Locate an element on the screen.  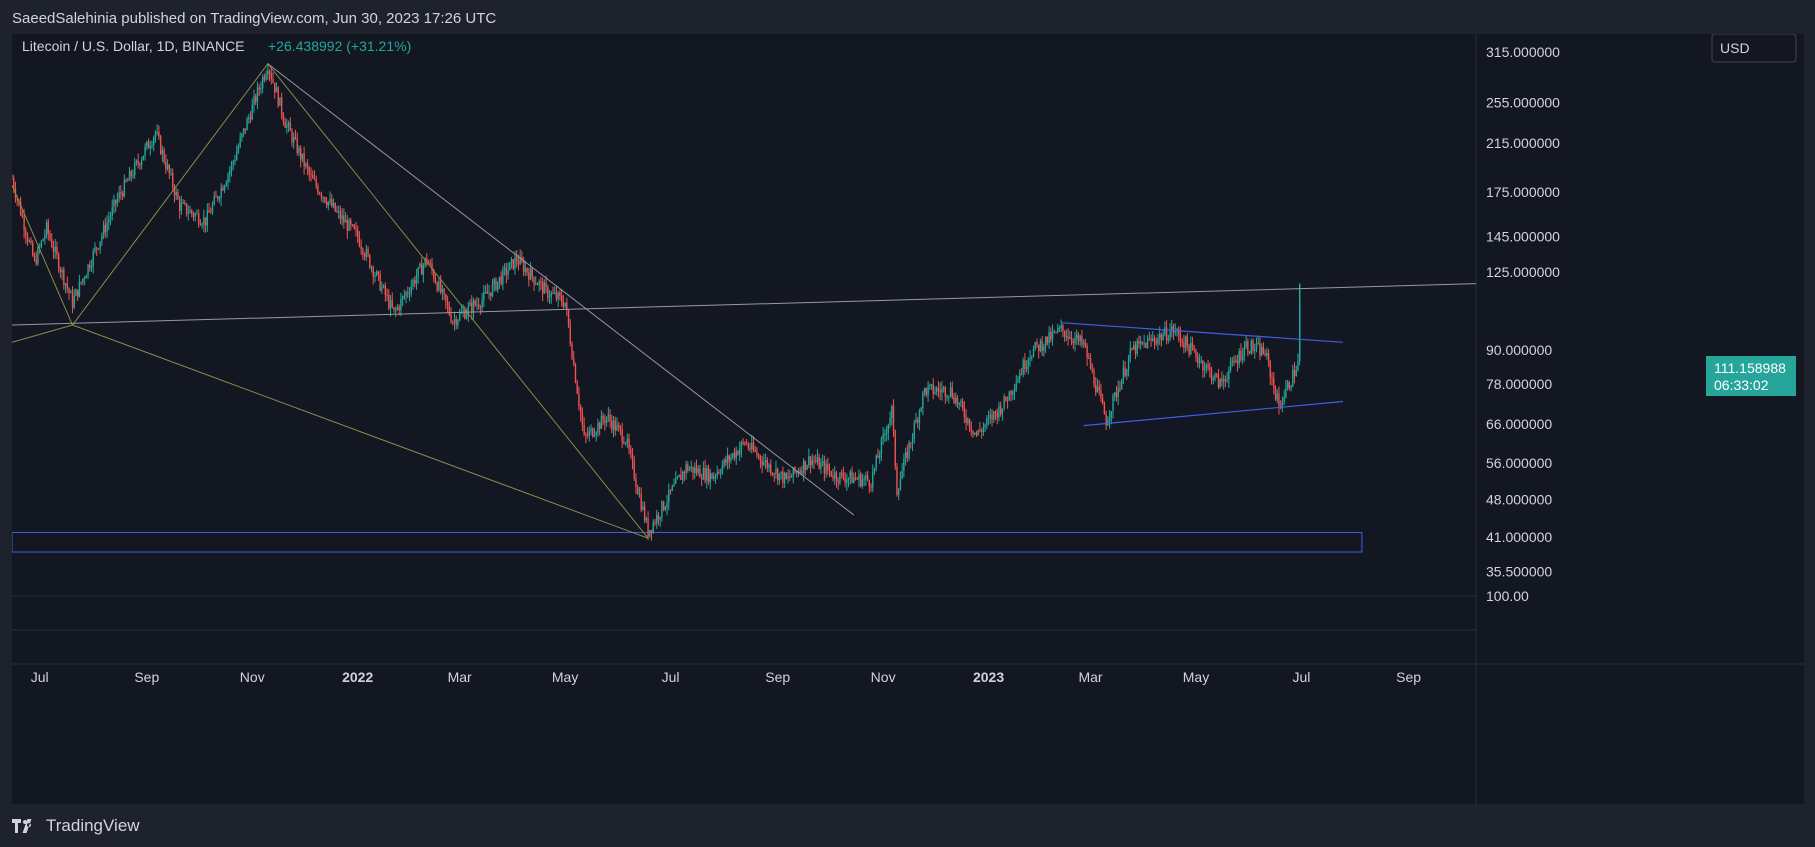
price-tick-label: 41.000000 is located at coordinates (1519, 537).